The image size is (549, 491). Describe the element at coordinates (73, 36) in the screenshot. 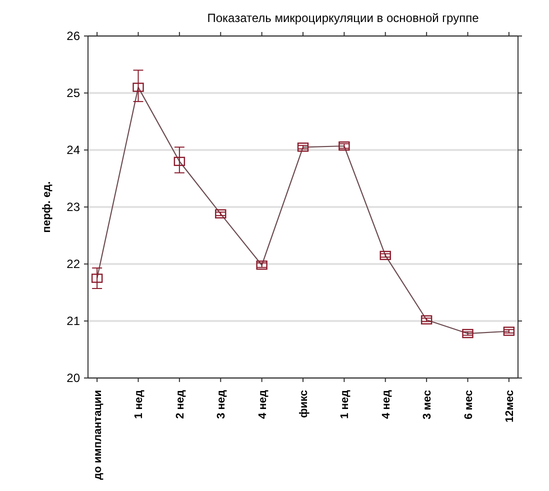

I see `y-tick-label: 26` at that location.